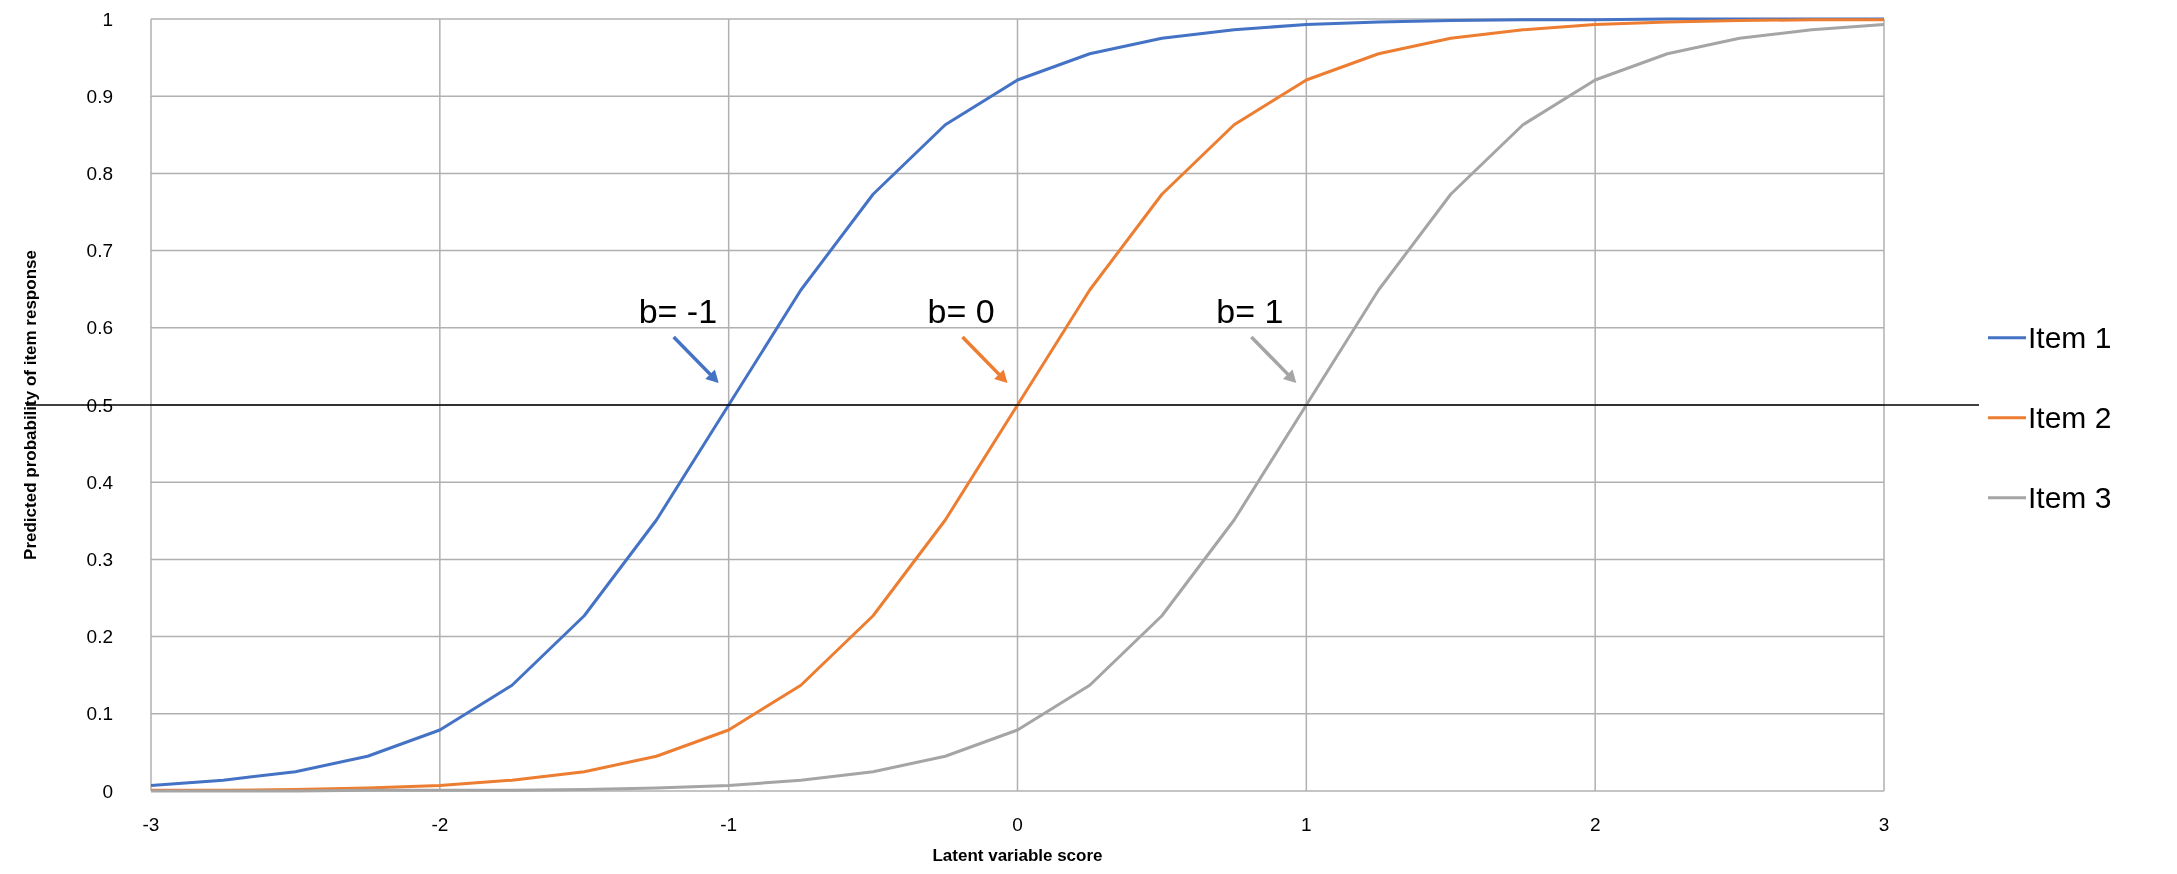  I want to click on y-tick-label: 0.2, so click(99, 637).